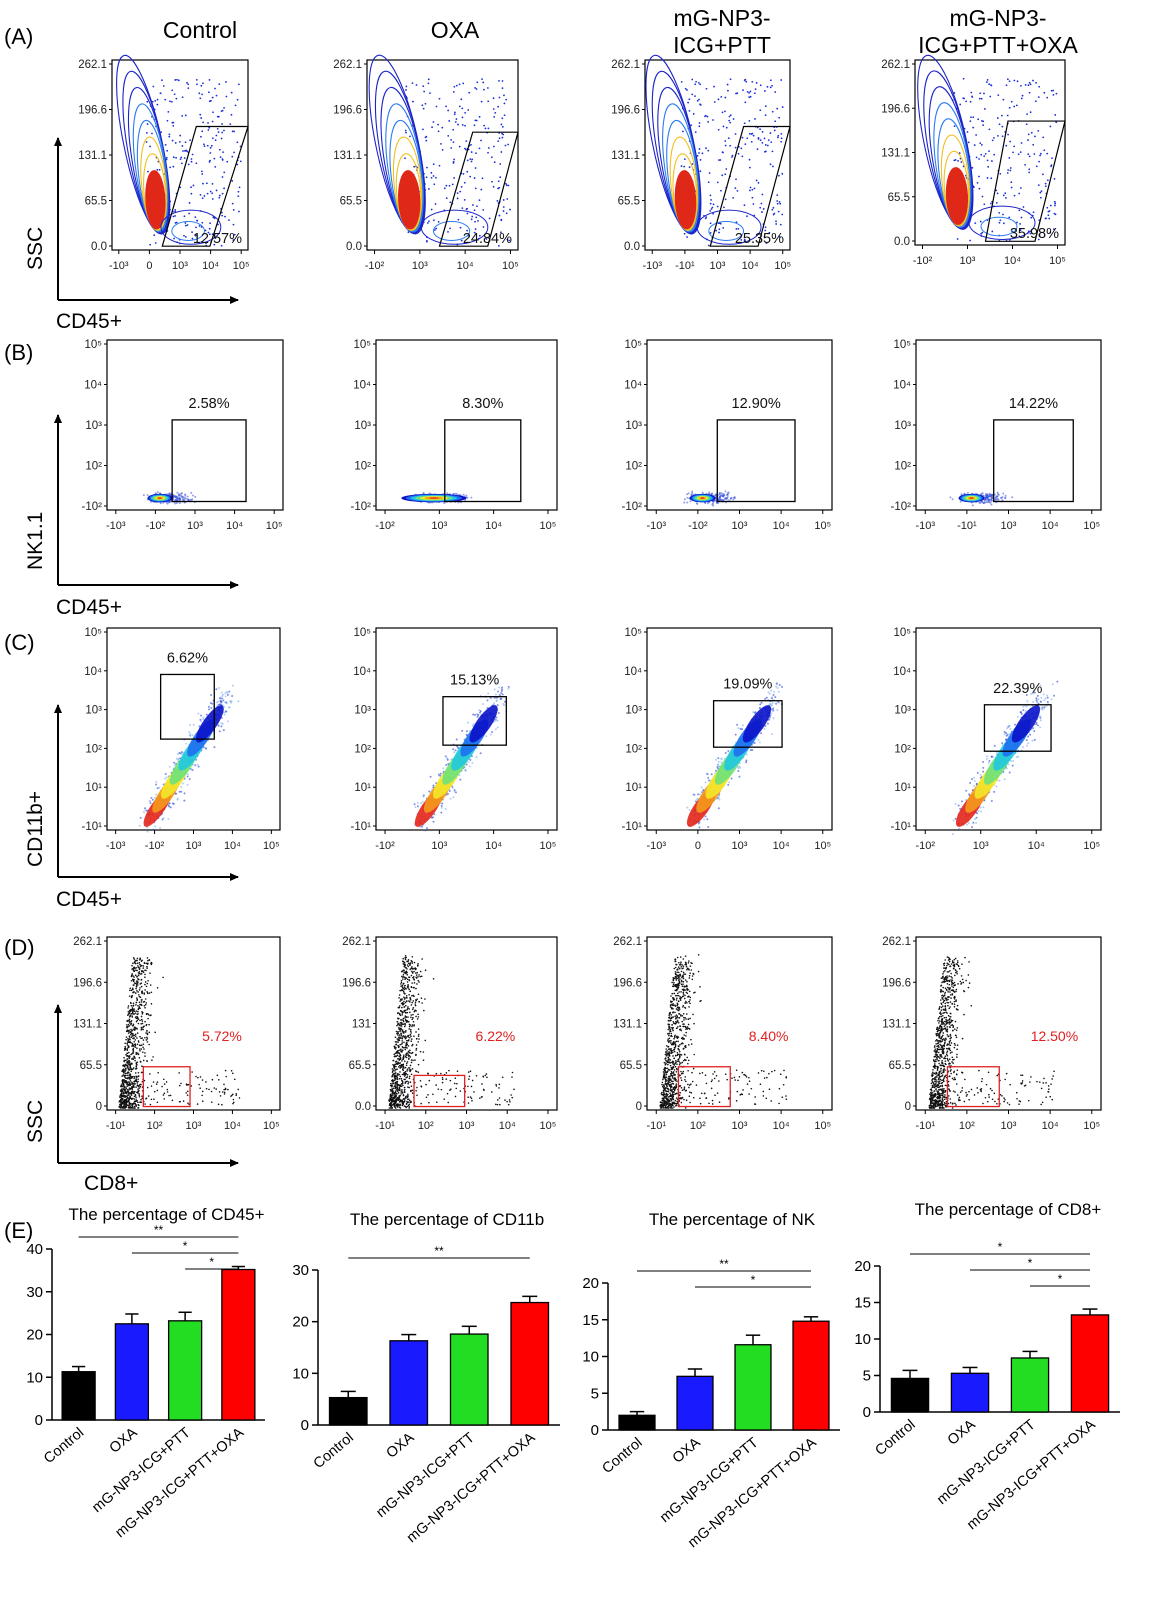  I want to click on y-tick-label: 10⁴, so click(633, 386).